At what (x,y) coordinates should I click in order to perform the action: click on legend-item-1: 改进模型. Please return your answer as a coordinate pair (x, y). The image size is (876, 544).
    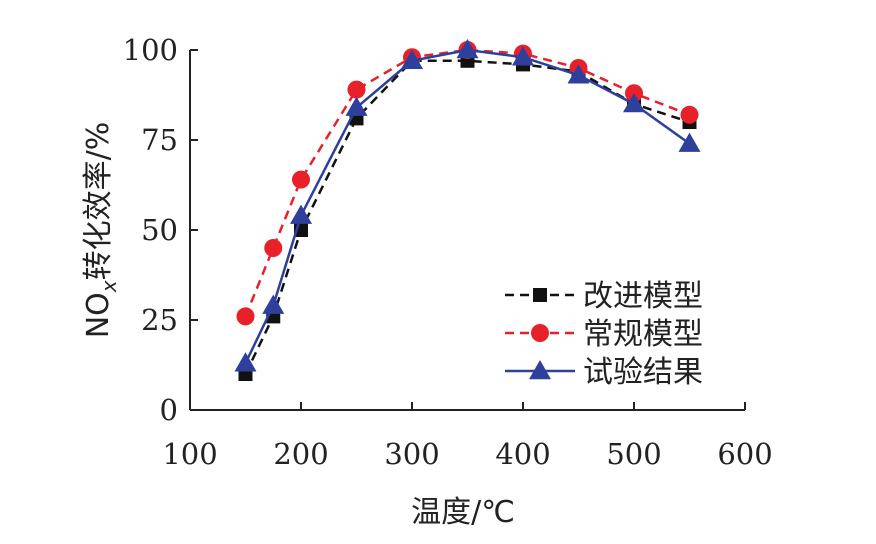
    Looking at the image, I should click on (604, 296).